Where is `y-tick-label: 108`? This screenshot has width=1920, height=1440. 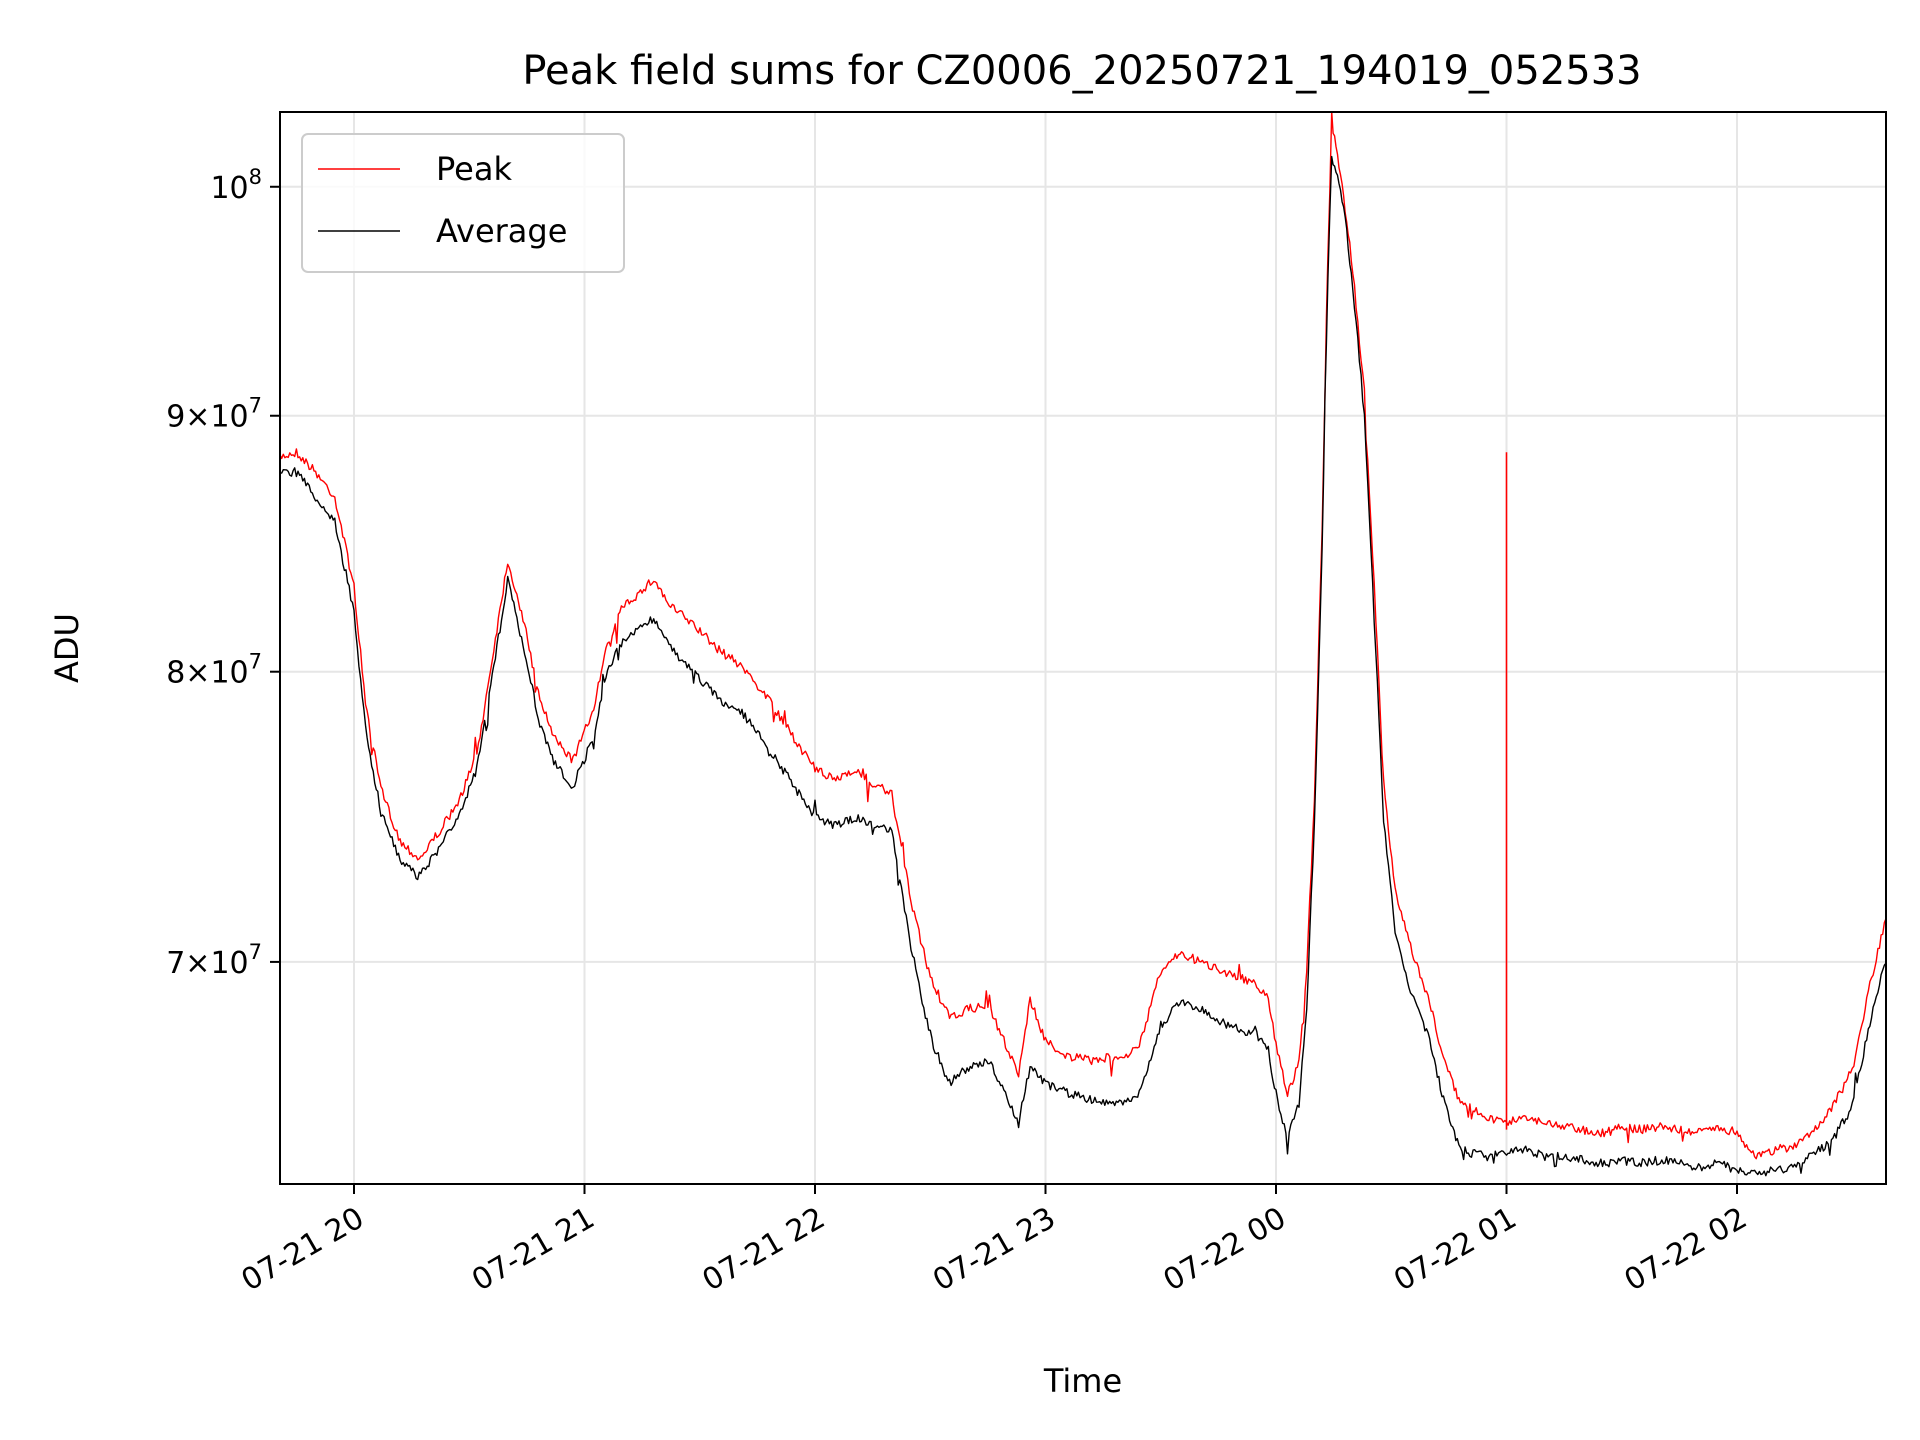 y-tick-label: 108 is located at coordinates (236, 185).